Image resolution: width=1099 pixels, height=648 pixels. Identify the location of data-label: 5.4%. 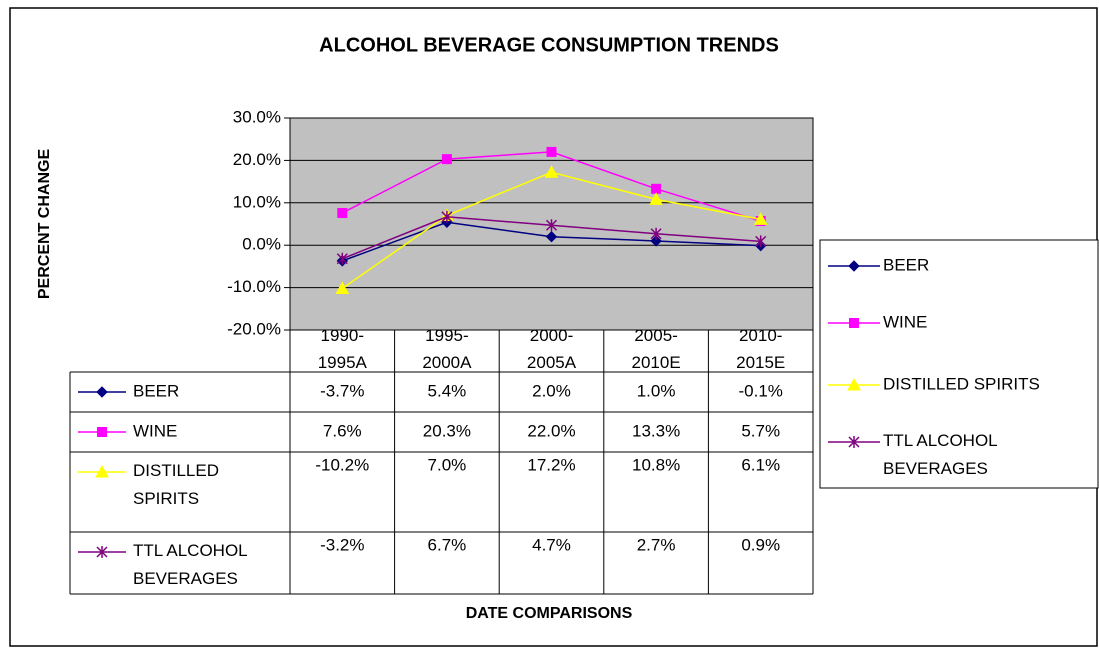
(447, 390).